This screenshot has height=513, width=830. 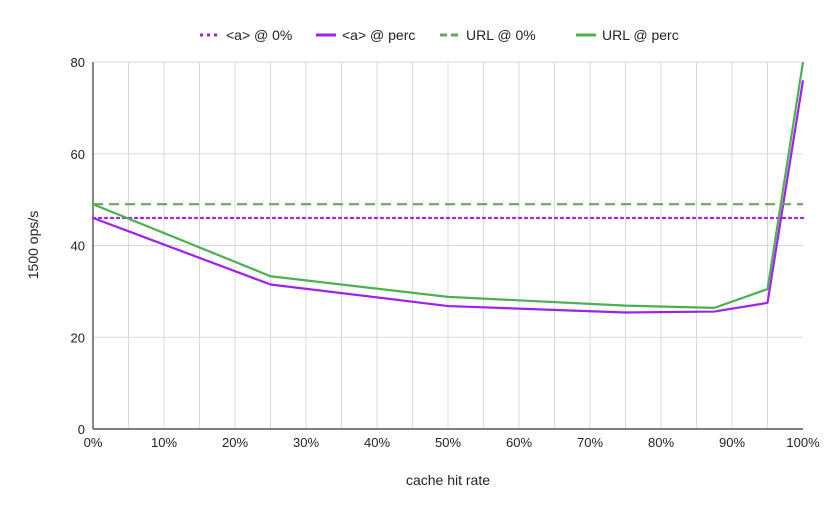 What do you see at coordinates (501, 35) in the screenshot?
I see `legend-label: URL @ 0%` at bounding box center [501, 35].